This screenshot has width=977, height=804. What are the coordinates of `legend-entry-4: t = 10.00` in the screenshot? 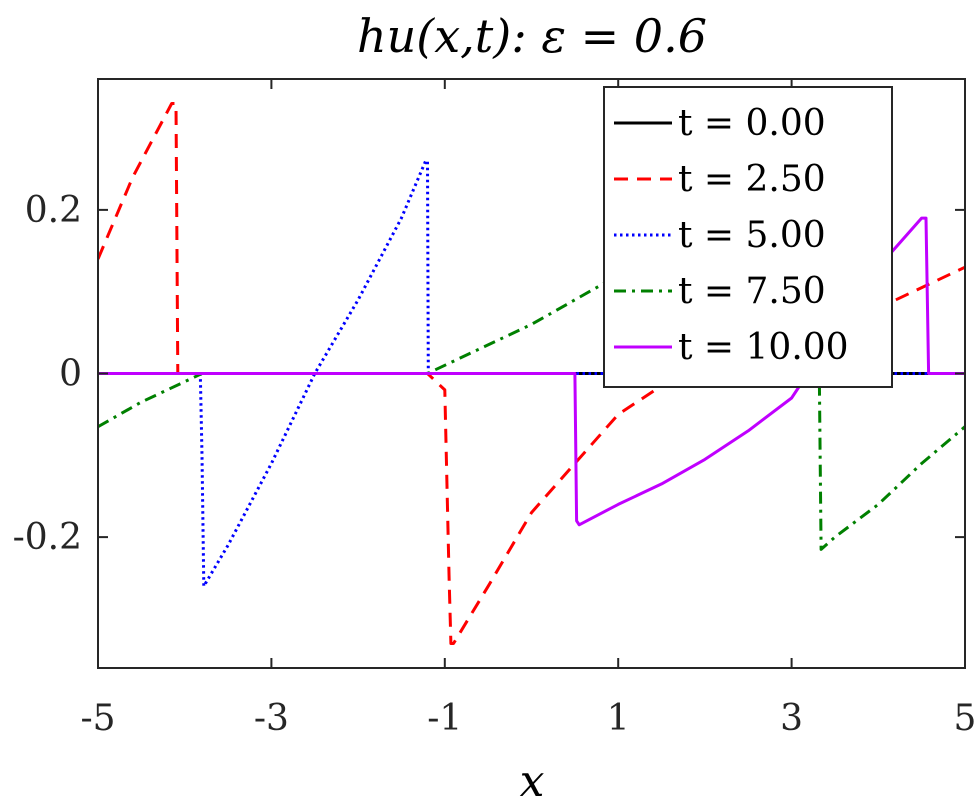 It's located at (763, 347).